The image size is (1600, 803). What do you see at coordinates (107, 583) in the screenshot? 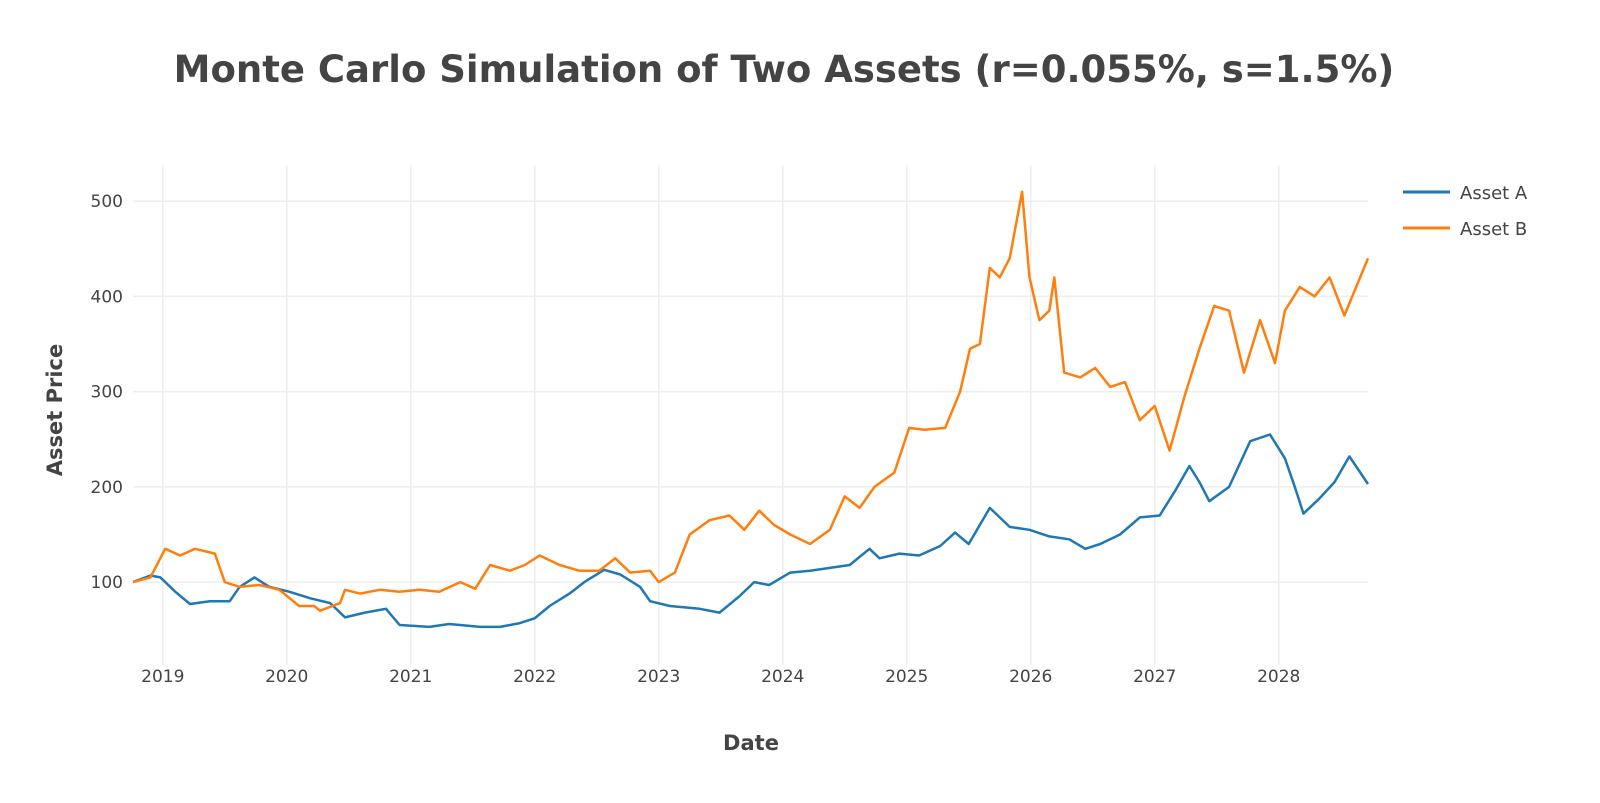
I see `y-tick-label: 100` at bounding box center [107, 583].